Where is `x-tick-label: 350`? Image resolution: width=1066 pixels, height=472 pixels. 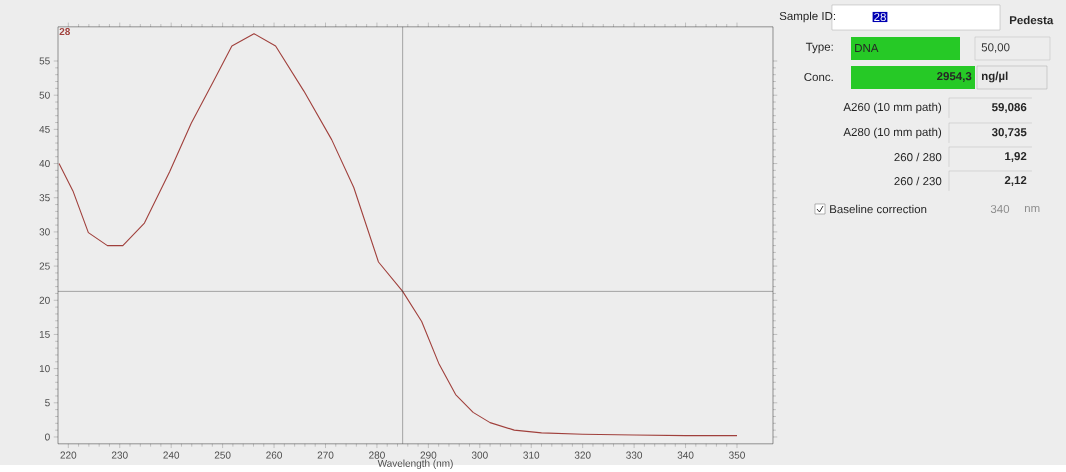 x-tick-label: 350 is located at coordinates (737, 455).